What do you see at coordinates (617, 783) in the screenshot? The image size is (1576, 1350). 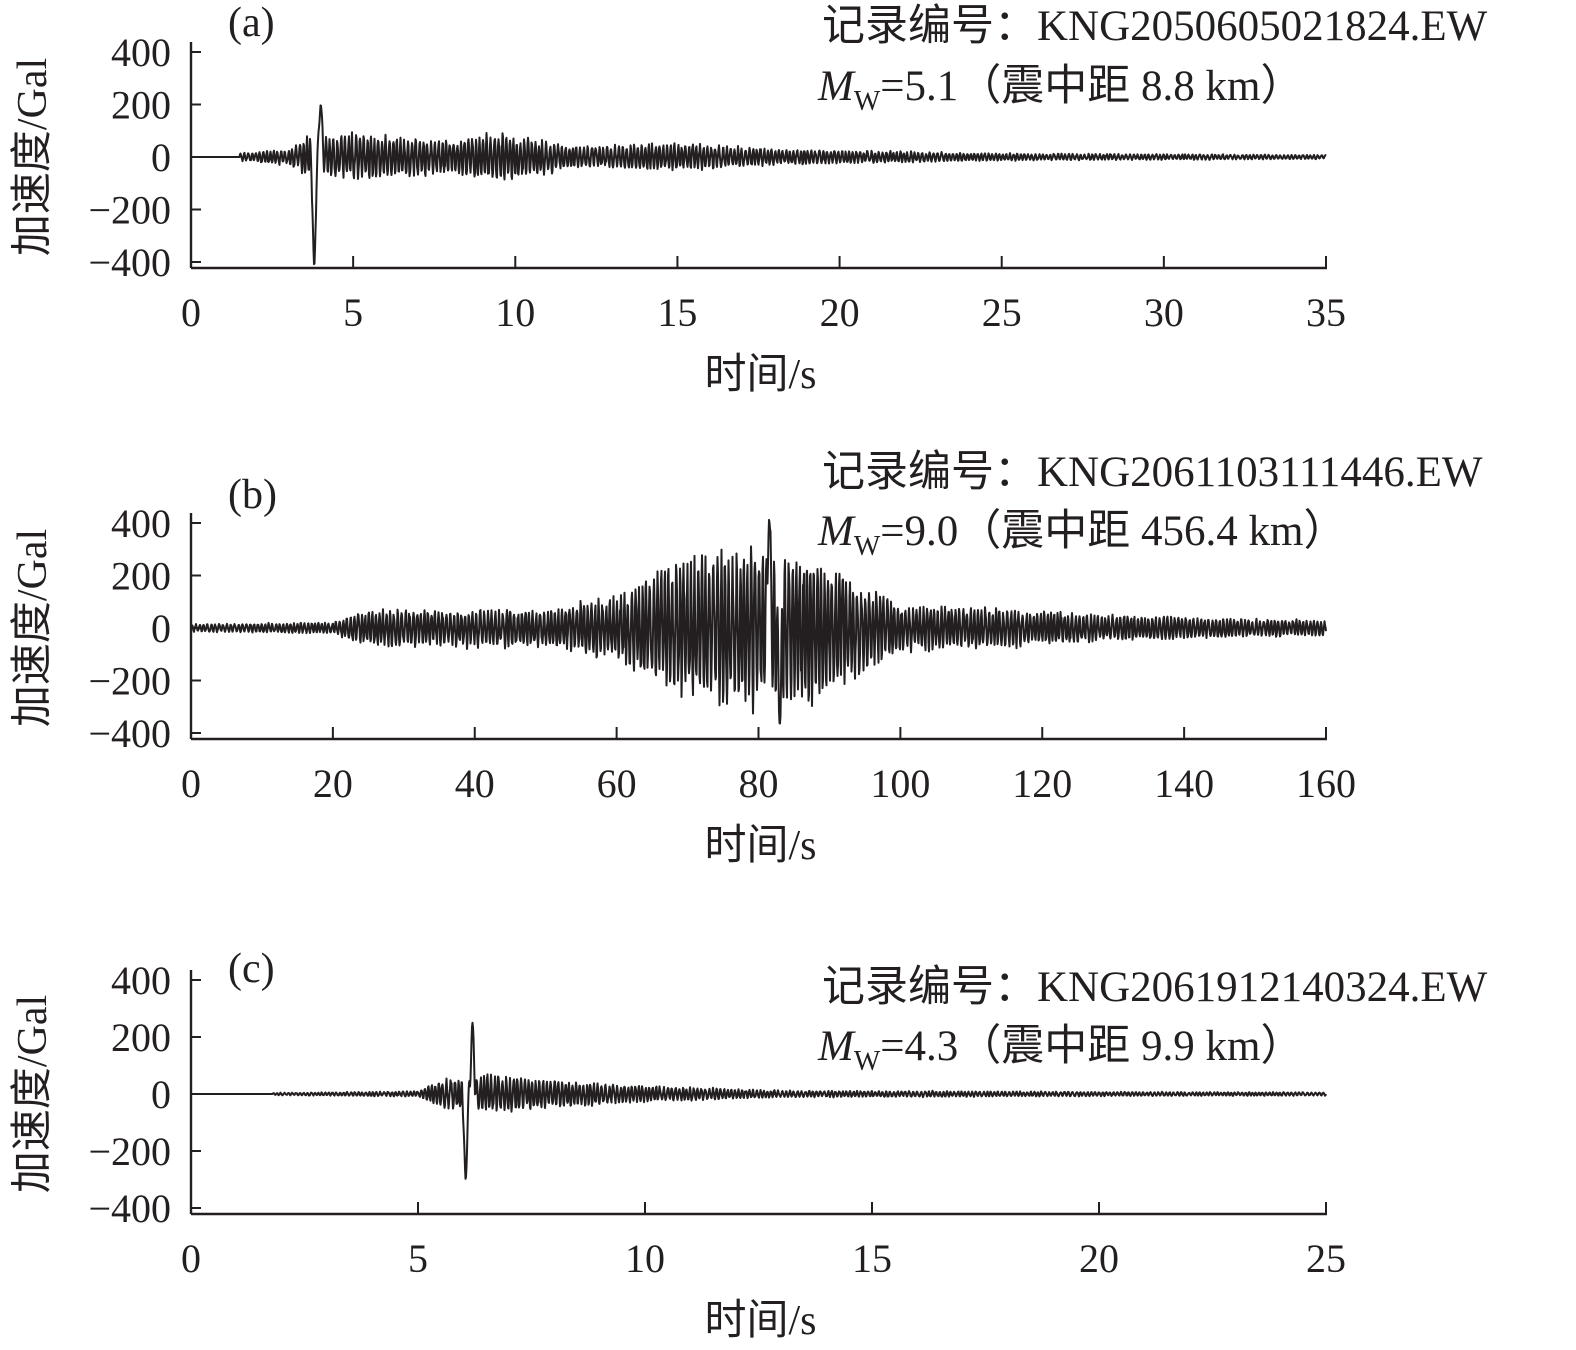 I see `x-tick-label: 60` at bounding box center [617, 783].